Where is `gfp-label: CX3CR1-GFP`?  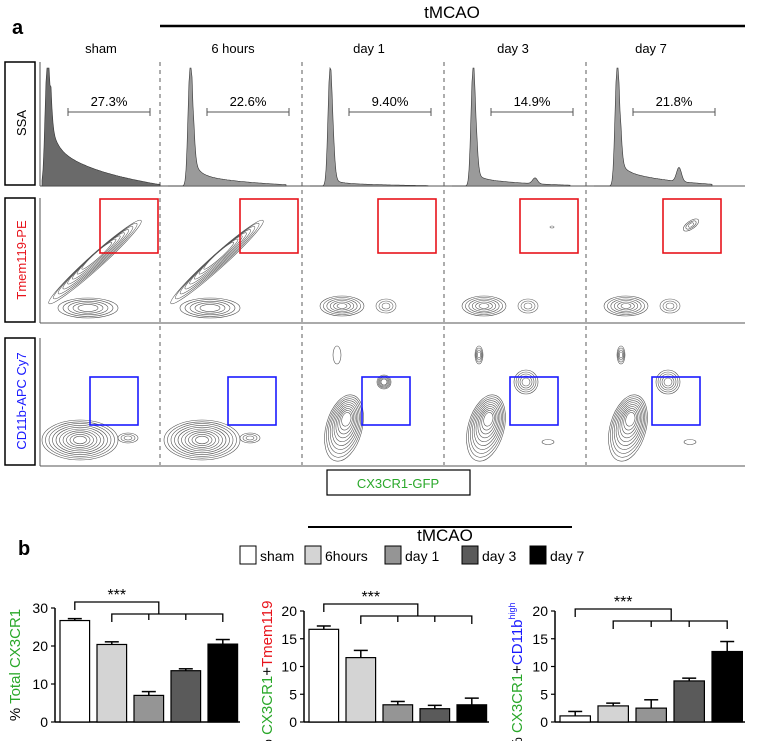
gfp-label: CX3CR1-GFP is located at coordinates (398, 483).